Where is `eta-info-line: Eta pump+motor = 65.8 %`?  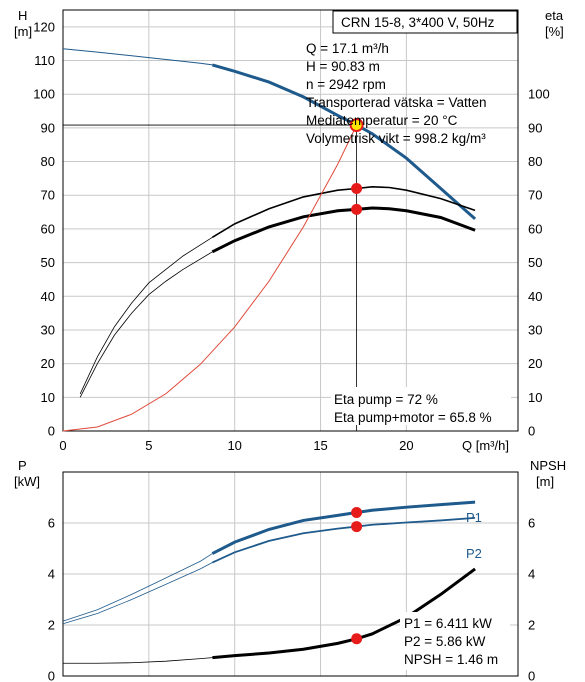
eta-info-line: Eta pump+motor = 65.8 % is located at coordinates (413, 417).